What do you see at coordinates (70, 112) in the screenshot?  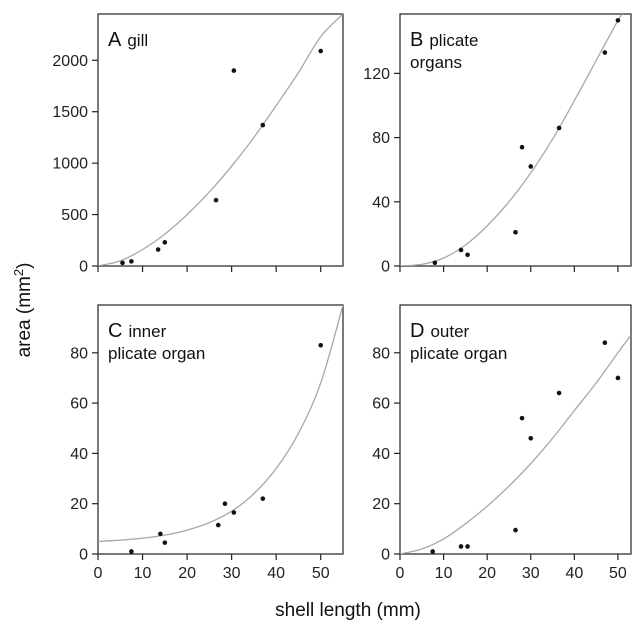 I see `y-tick-label: 1500` at bounding box center [70, 112].